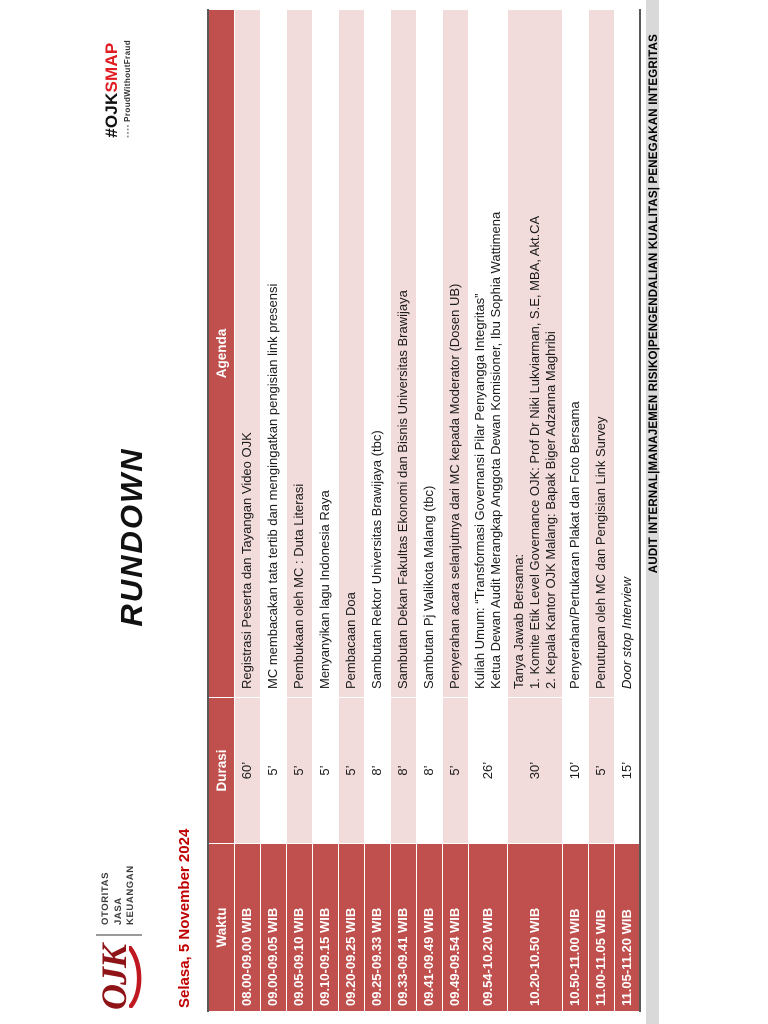 The width and height of the screenshot is (768, 1024). I want to click on agenda-row-11: 10.20-10.50 WIB 30’ Tanya Jawab Bersama, so click(534, 510).